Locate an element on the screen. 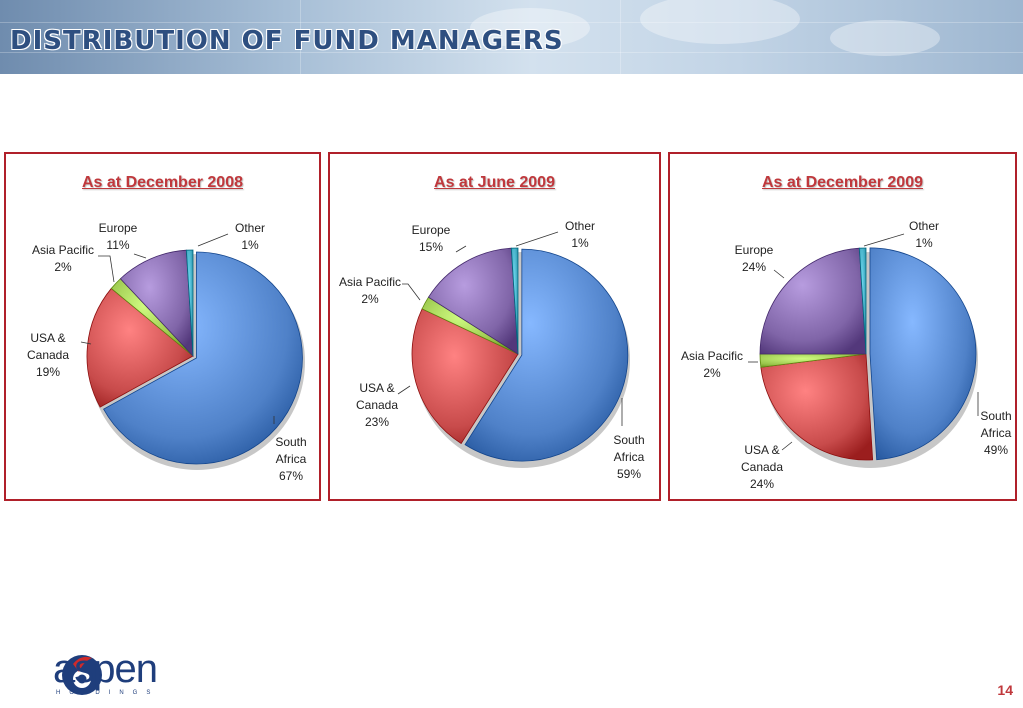 The height and width of the screenshot is (708, 1023). header-banner is located at coordinates (511, 37).